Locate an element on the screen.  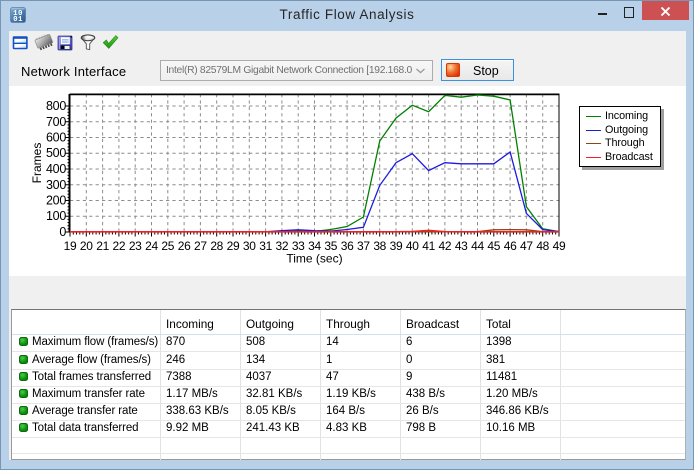
svg-text: 400 is located at coordinates (56, 169).